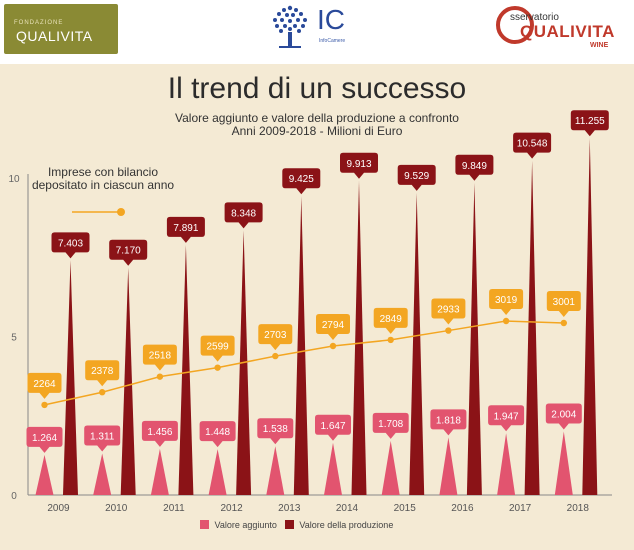 The height and width of the screenshot is (550, 634). I want to click on data-label-valore-produzione-label: 9.529, so click(416, 176).